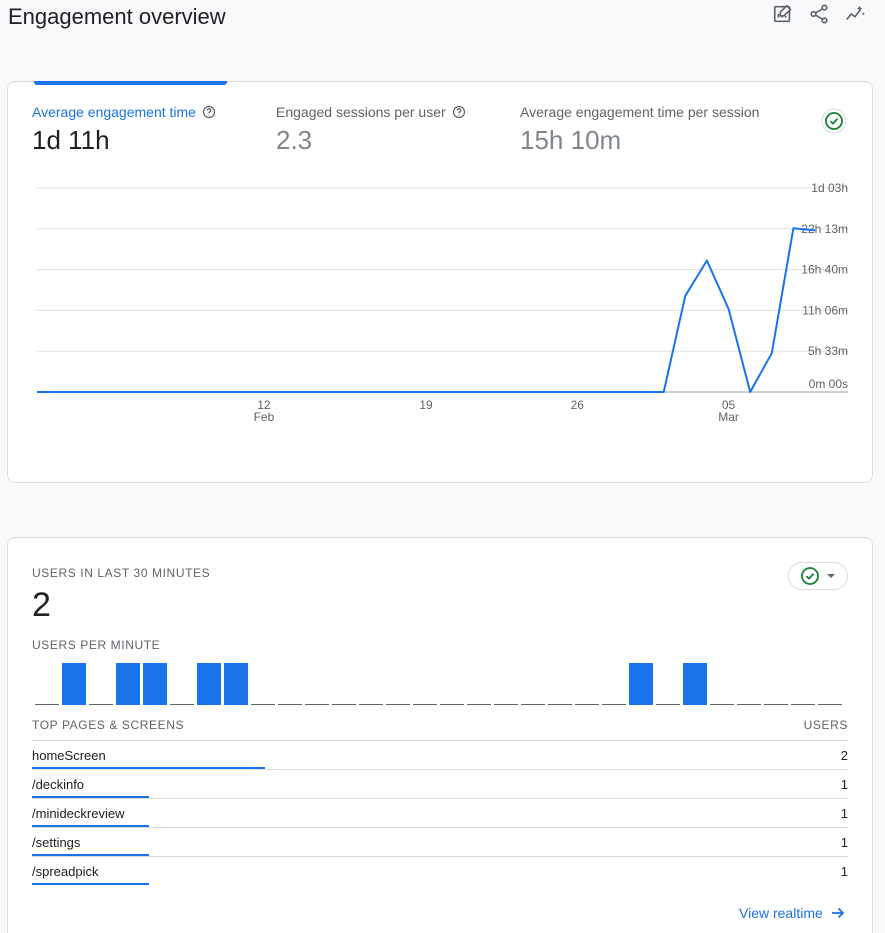  I want to click on realtime-title: USERS IN LAST 30 MINUTES, so click(121, 573).